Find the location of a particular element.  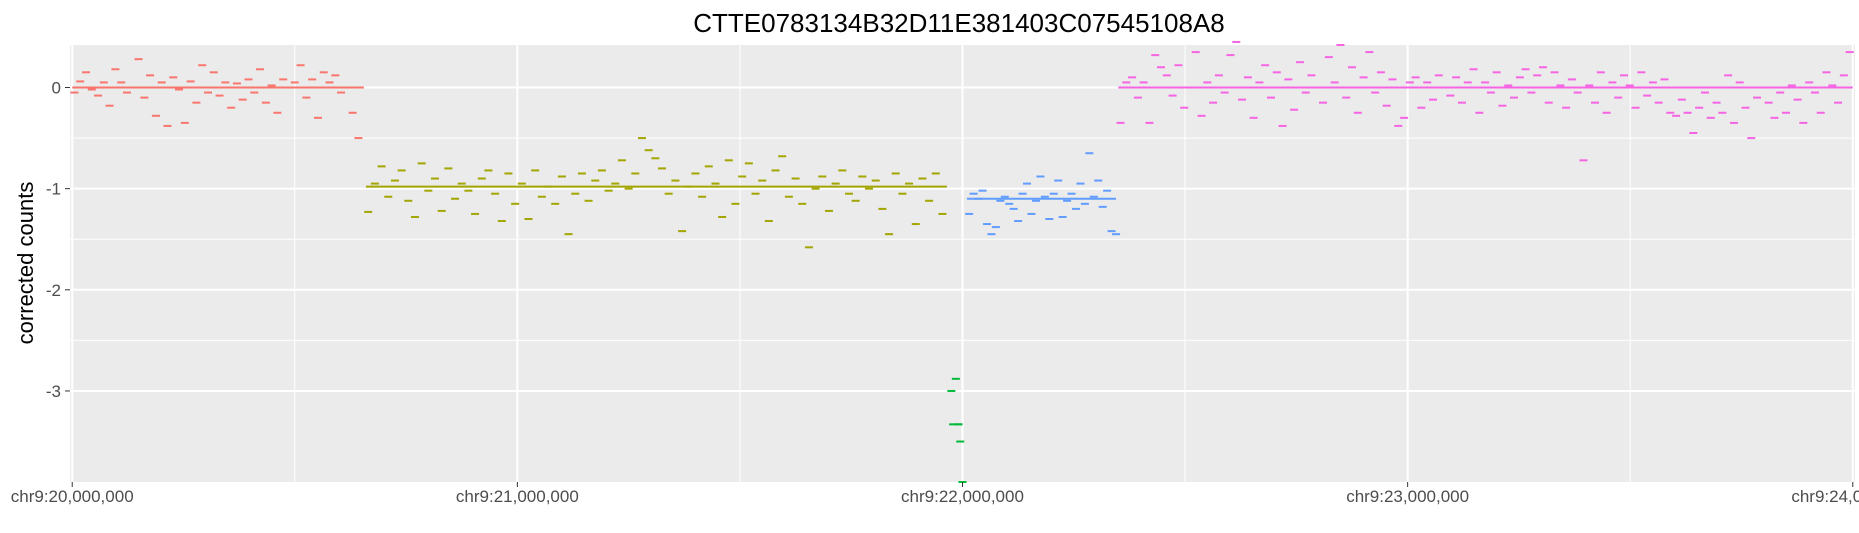

y-tick-label: -2 is located at coordinates (53, 290).